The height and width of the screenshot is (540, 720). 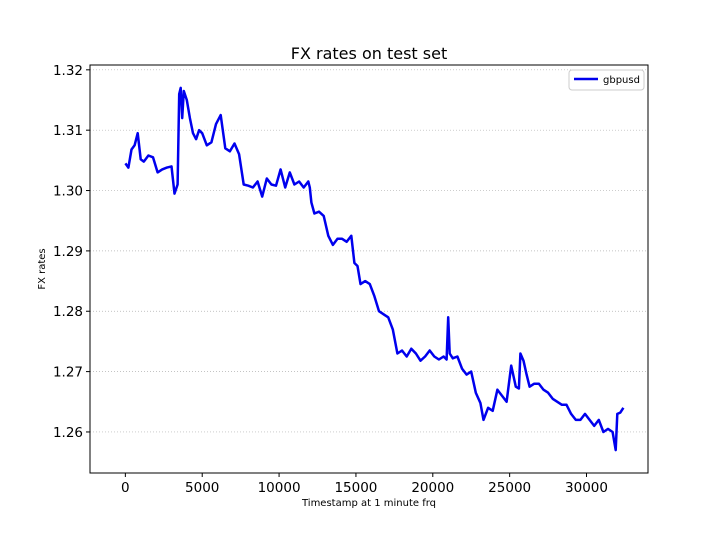 What do you see at coordinates (125, 488) in the screenshot?
I see `x-tick-label: 0` at bounding box center [125, 488].